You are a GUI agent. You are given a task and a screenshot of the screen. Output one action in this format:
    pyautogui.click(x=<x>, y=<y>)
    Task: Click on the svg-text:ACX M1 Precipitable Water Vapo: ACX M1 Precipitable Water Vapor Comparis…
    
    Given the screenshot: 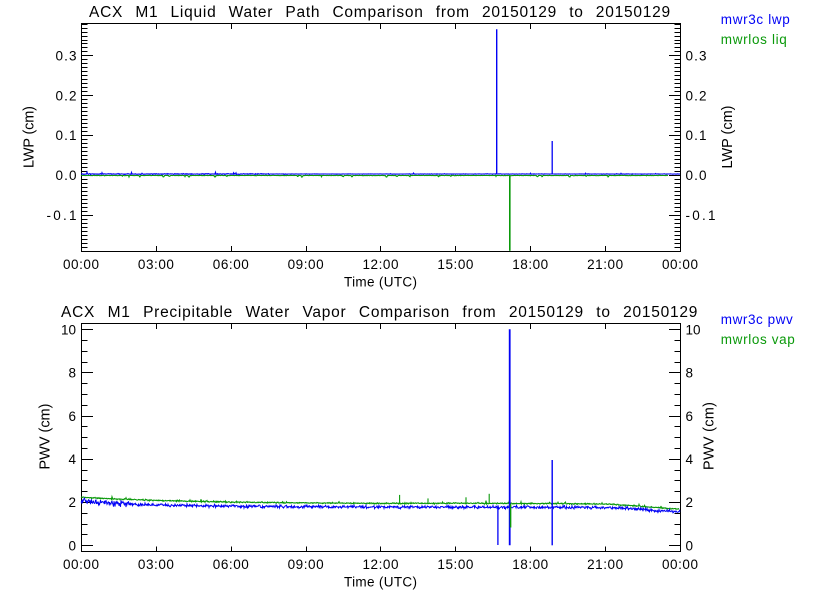 What is the action you would take?
    pyautogui.click(x=379, y=312)
    